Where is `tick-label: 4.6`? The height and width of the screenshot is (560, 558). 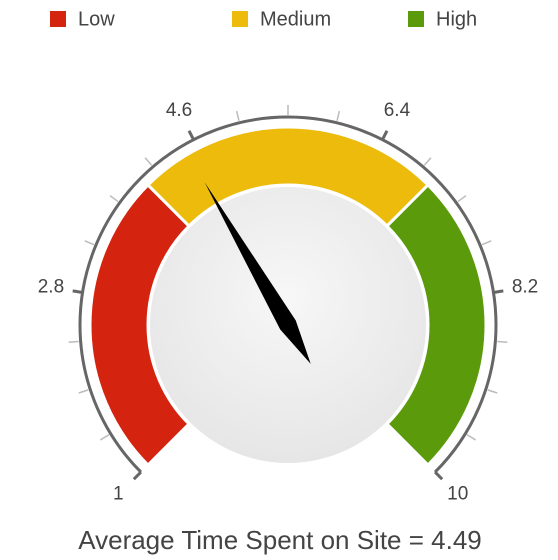 tick-label: 4.6 is located at coordinates (179, 110).